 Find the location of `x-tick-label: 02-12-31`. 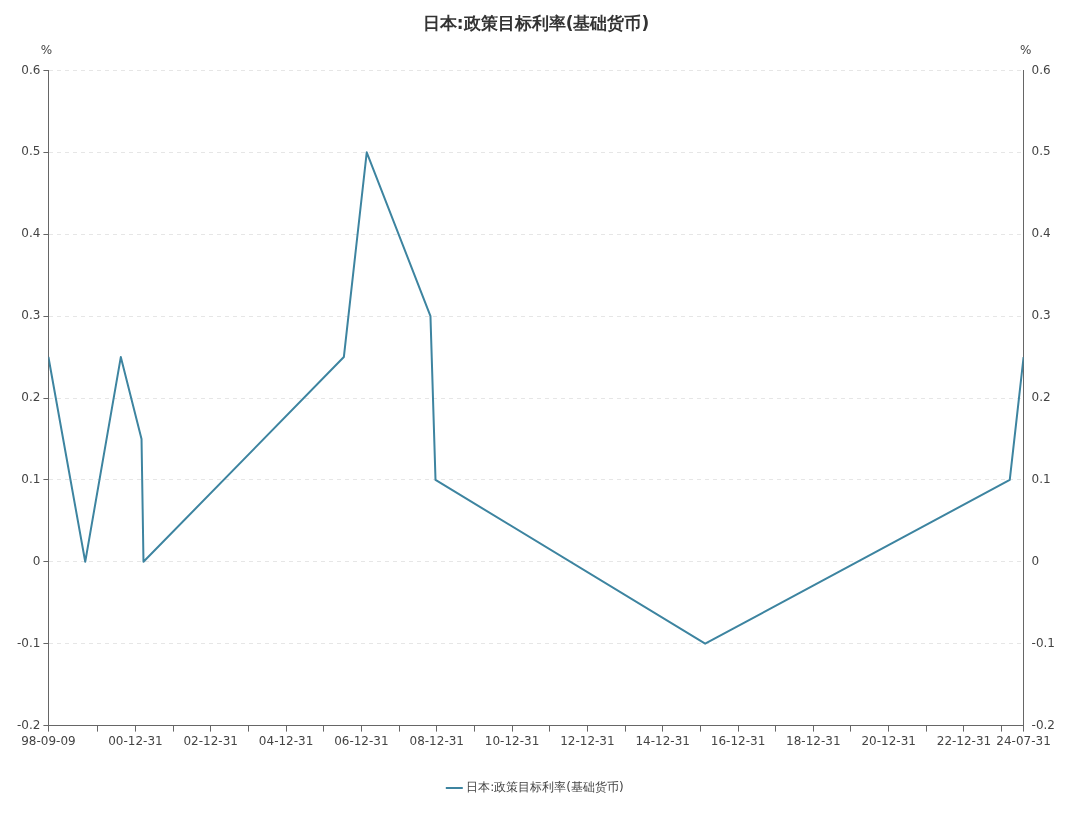

x-tick-label: 02-12-31 is located at coordinates (210, 740).